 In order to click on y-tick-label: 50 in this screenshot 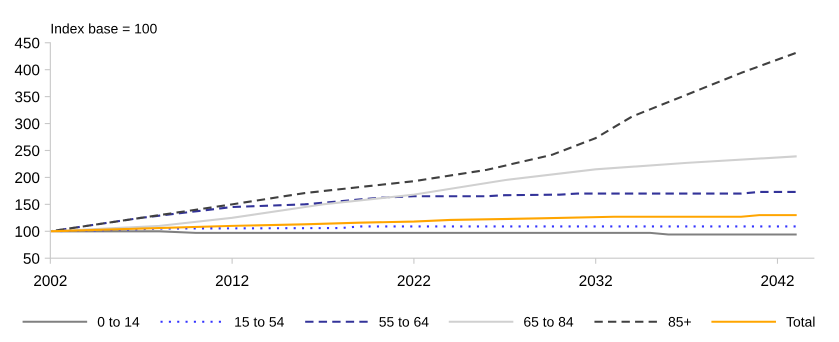, I will do `click(32, 258)`.